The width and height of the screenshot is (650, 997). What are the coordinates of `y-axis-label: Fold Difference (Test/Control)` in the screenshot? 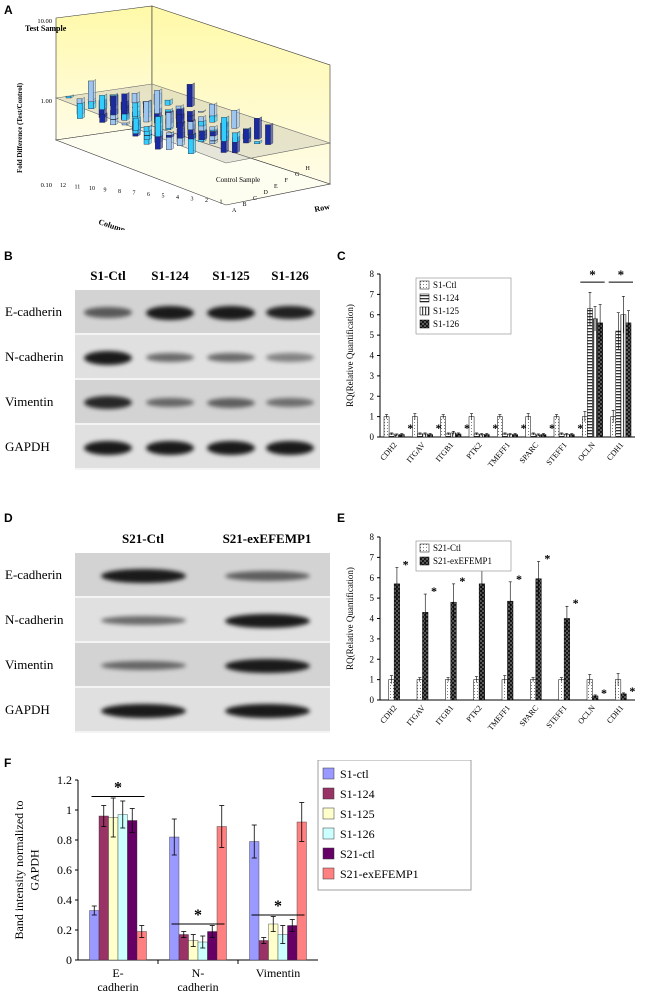 It's located at (20, 127).